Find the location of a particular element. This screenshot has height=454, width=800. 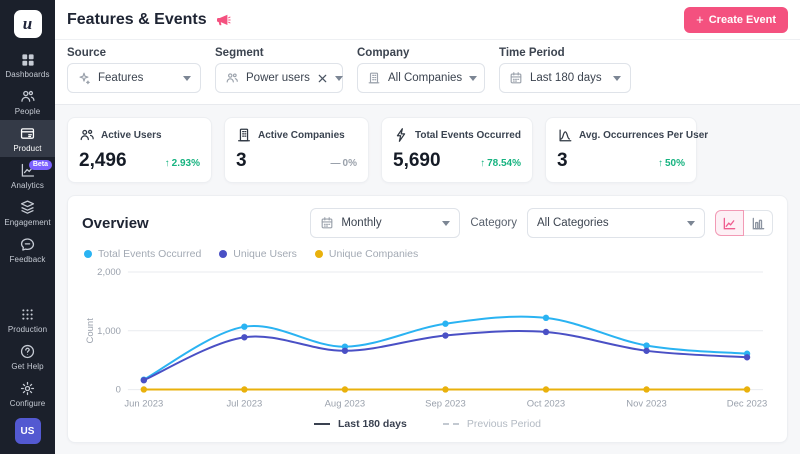

legend-label: Total Events Occurred is located at coordinates (150, 254).